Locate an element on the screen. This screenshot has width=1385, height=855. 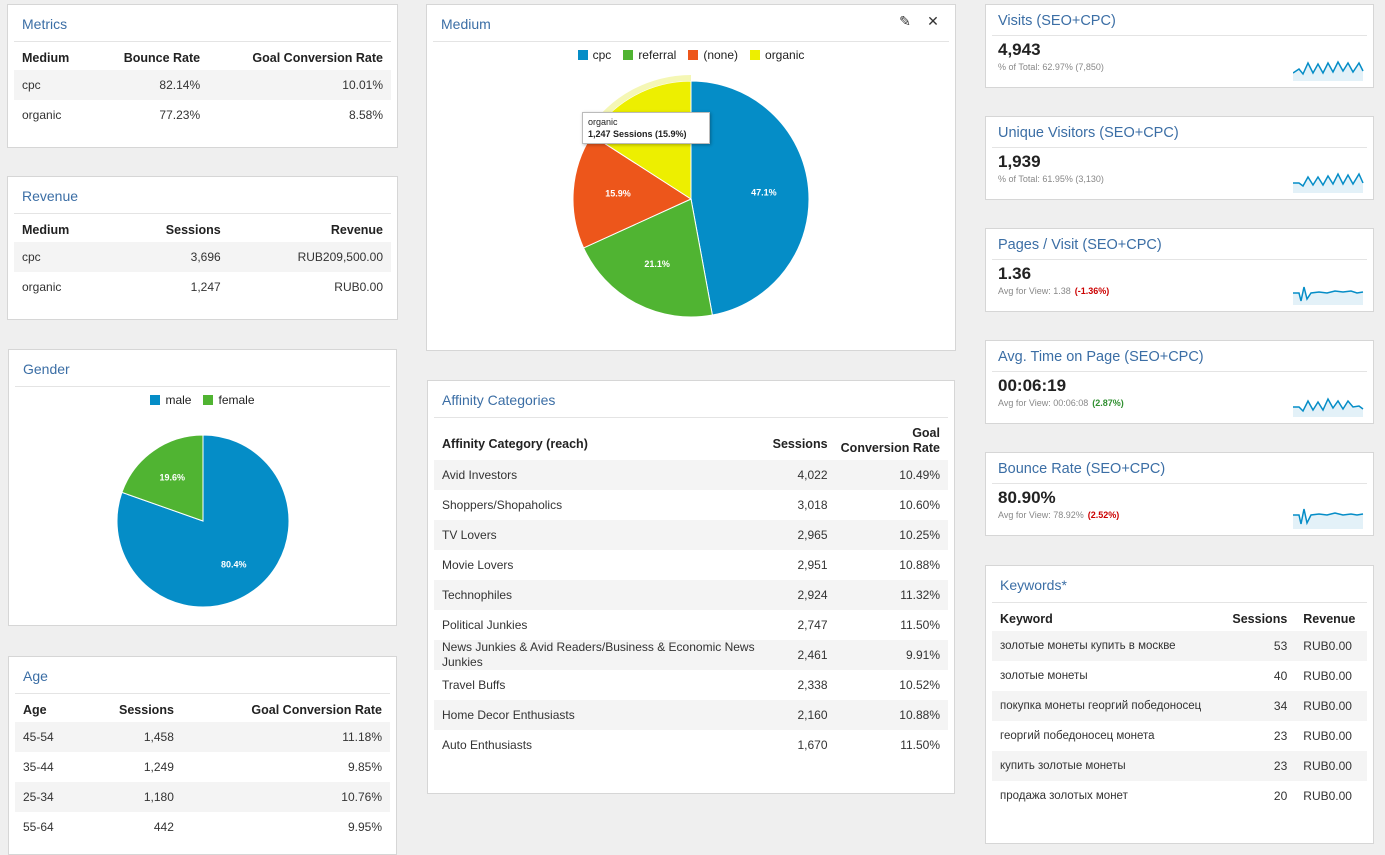
table-cell: 3,018 is located at coordinates (812, 505).